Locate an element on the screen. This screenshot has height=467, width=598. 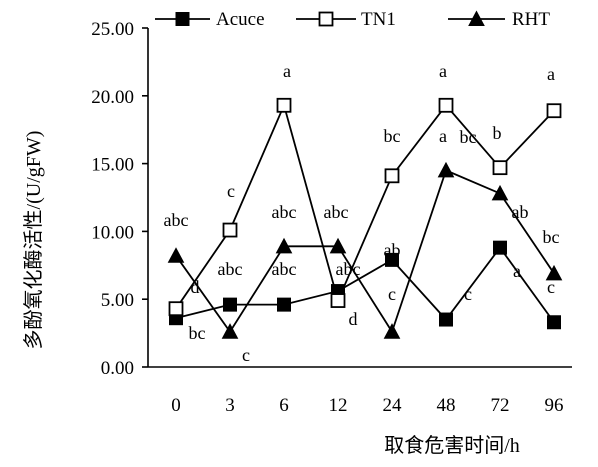
legend-label: Acuce is located at coordinates (240, 19).